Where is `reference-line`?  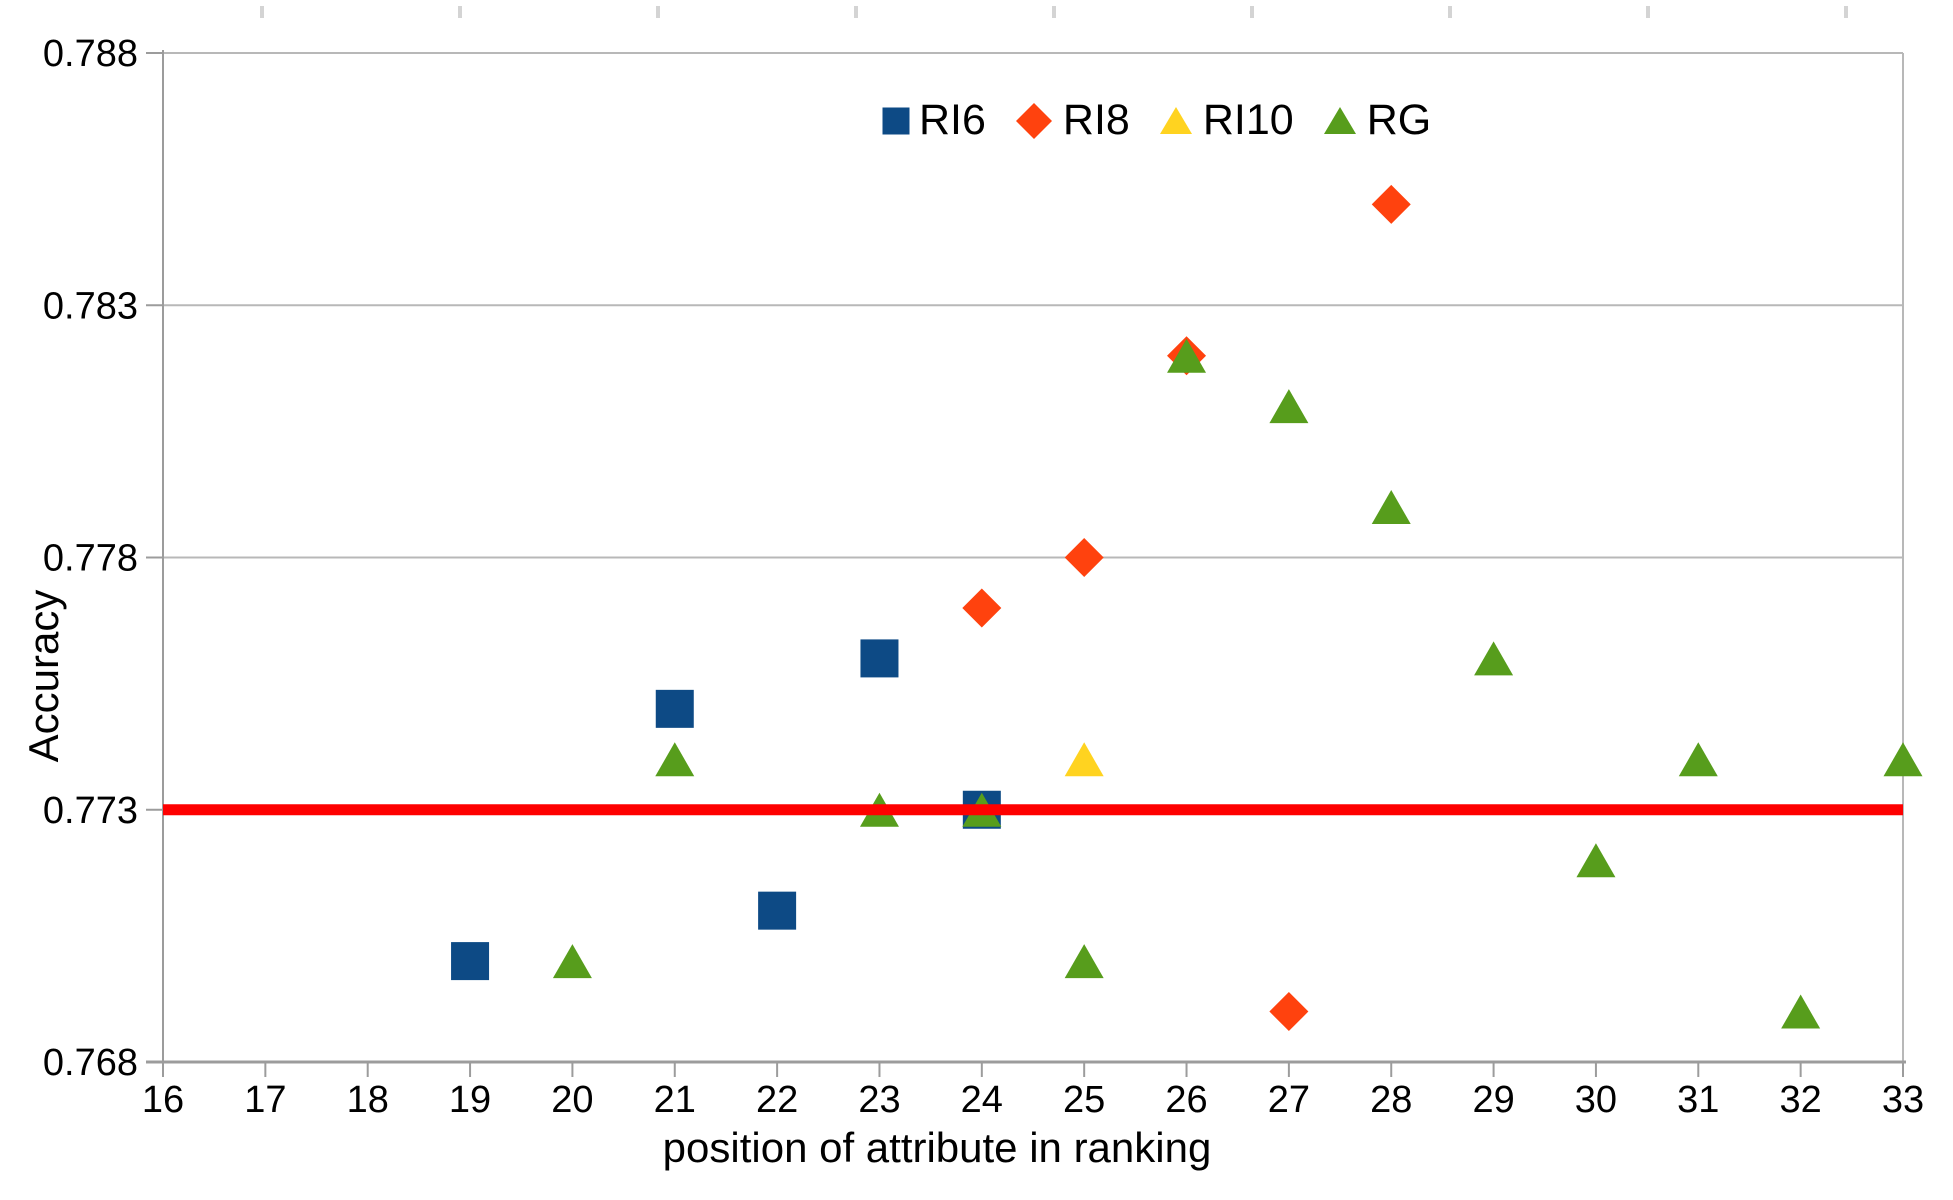
reference-line is located at coordinates (1033, 810).